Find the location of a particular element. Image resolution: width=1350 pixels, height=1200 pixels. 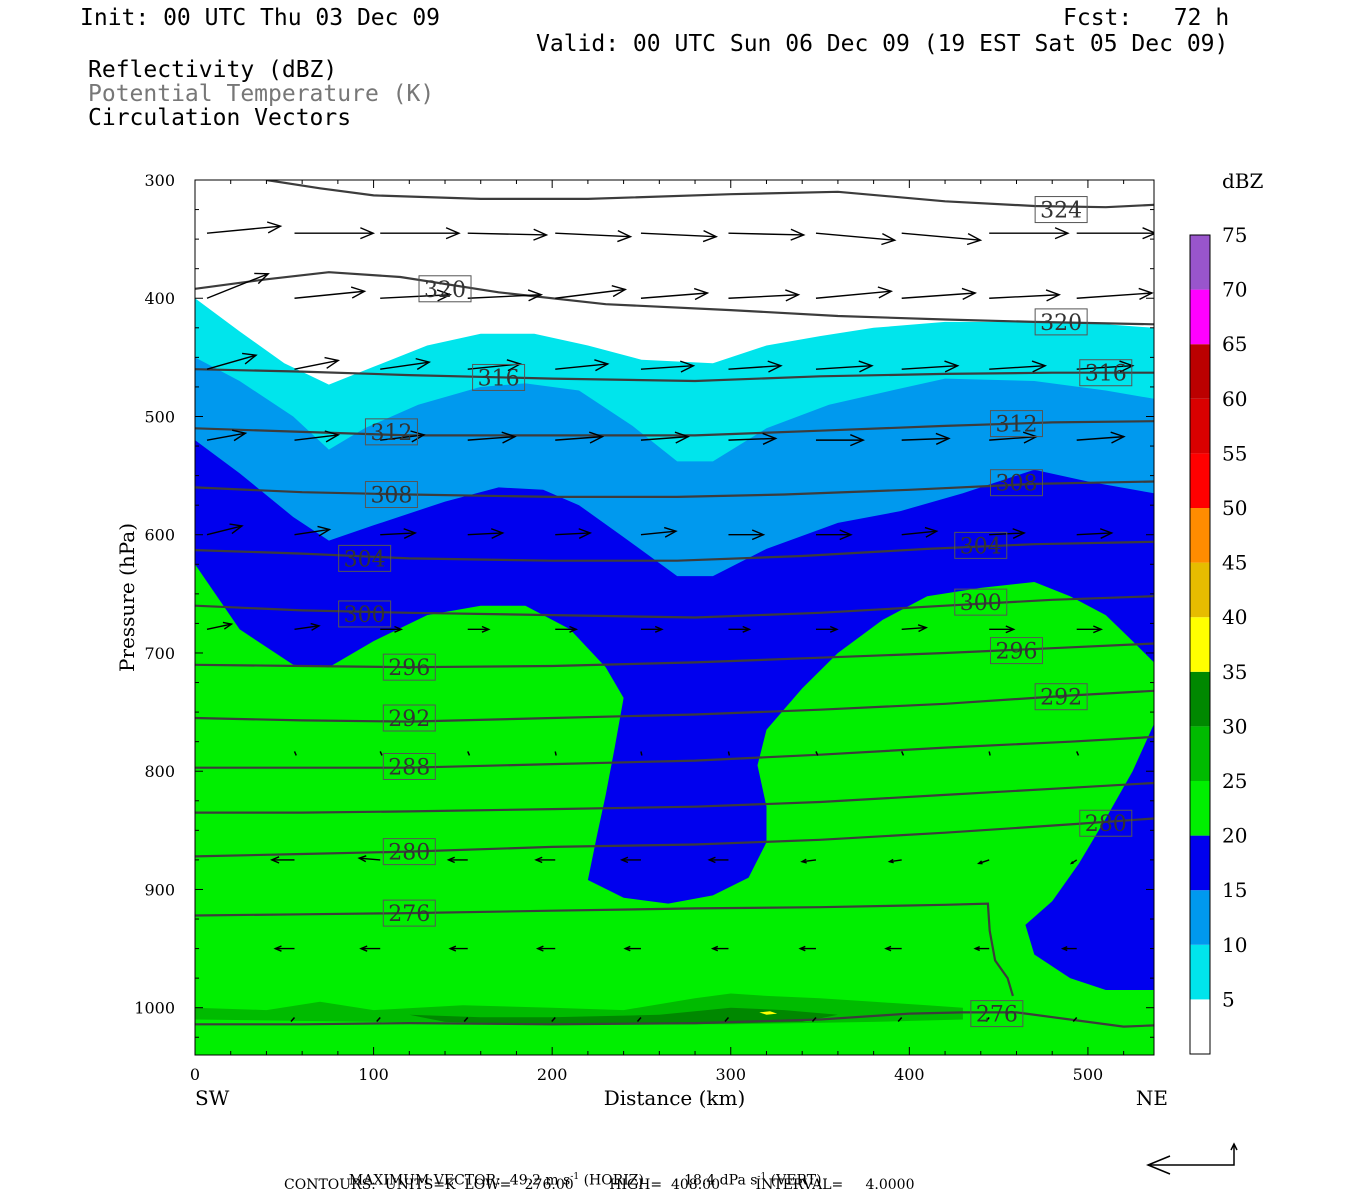

field-label-vectors: Circulation Vectors is located at coordinates (220, 118).